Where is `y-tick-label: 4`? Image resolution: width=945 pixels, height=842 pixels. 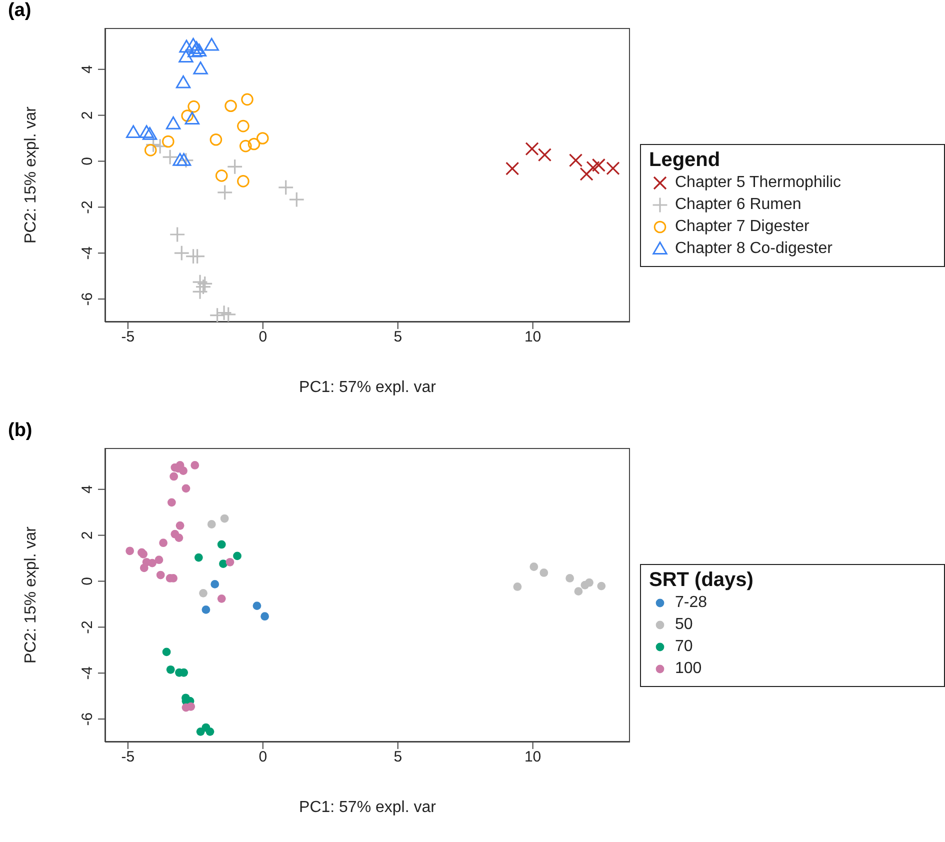
y-tick-label: 4 is located at coordinates (87, 69).